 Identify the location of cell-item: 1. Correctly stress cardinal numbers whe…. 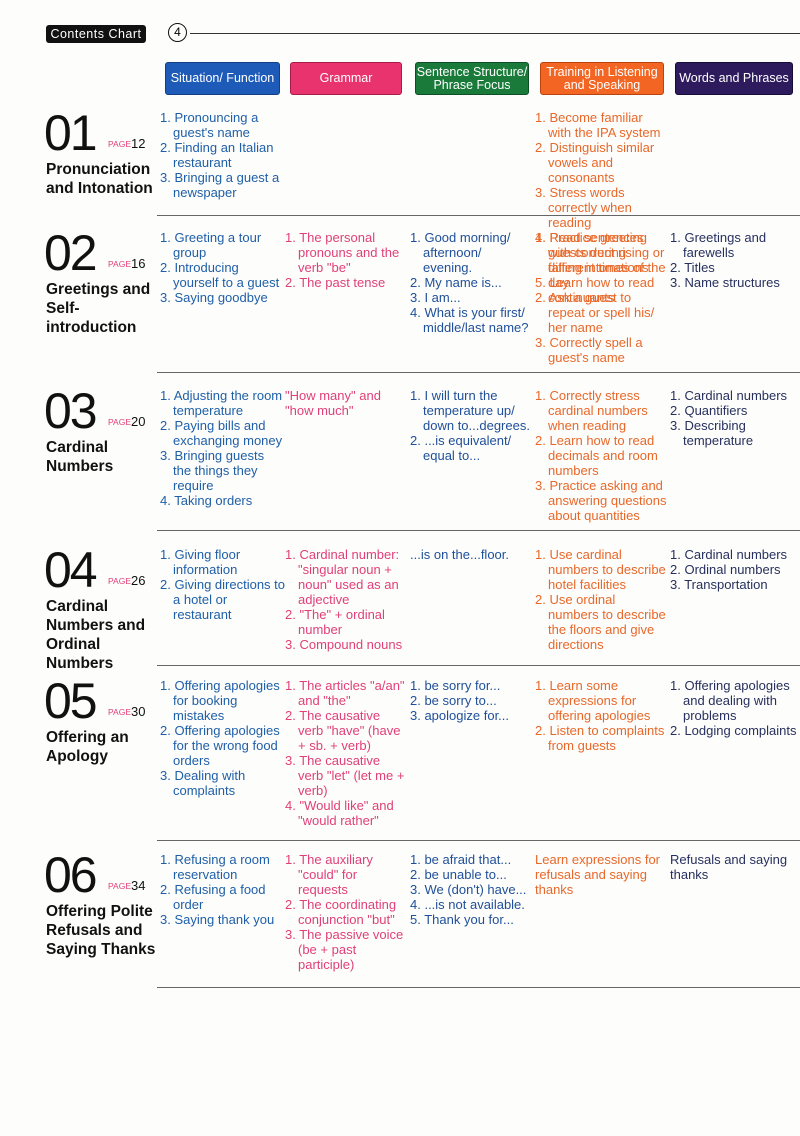
(591, 410).